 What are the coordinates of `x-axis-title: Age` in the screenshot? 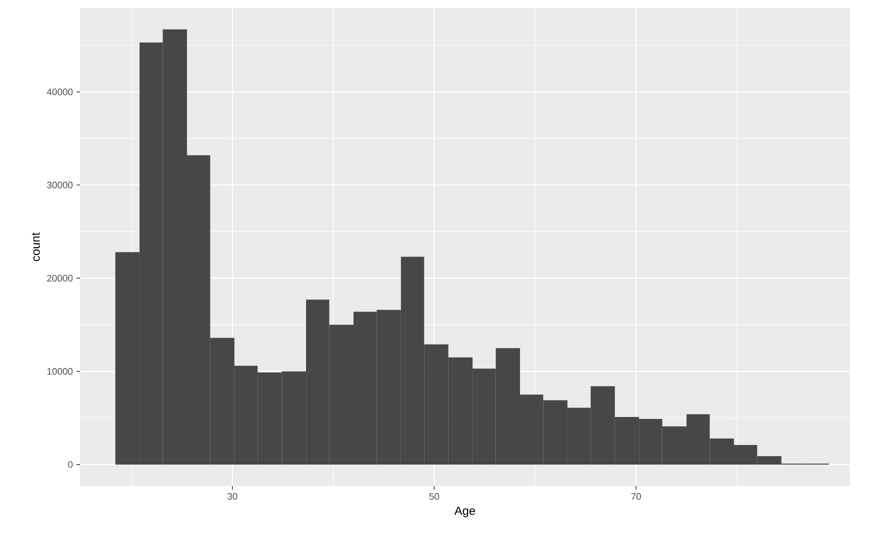 It's located at (465, 512).